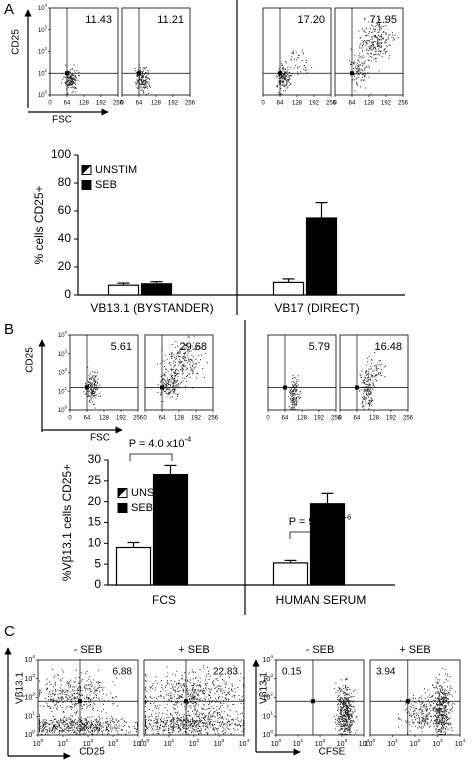 The width and height of the screenshot is (474, 767). What do you see at coordinates (123, 672) in the screenshot?
I see `quadrant-percentage: 6.88` at bounding box center [123, 672].